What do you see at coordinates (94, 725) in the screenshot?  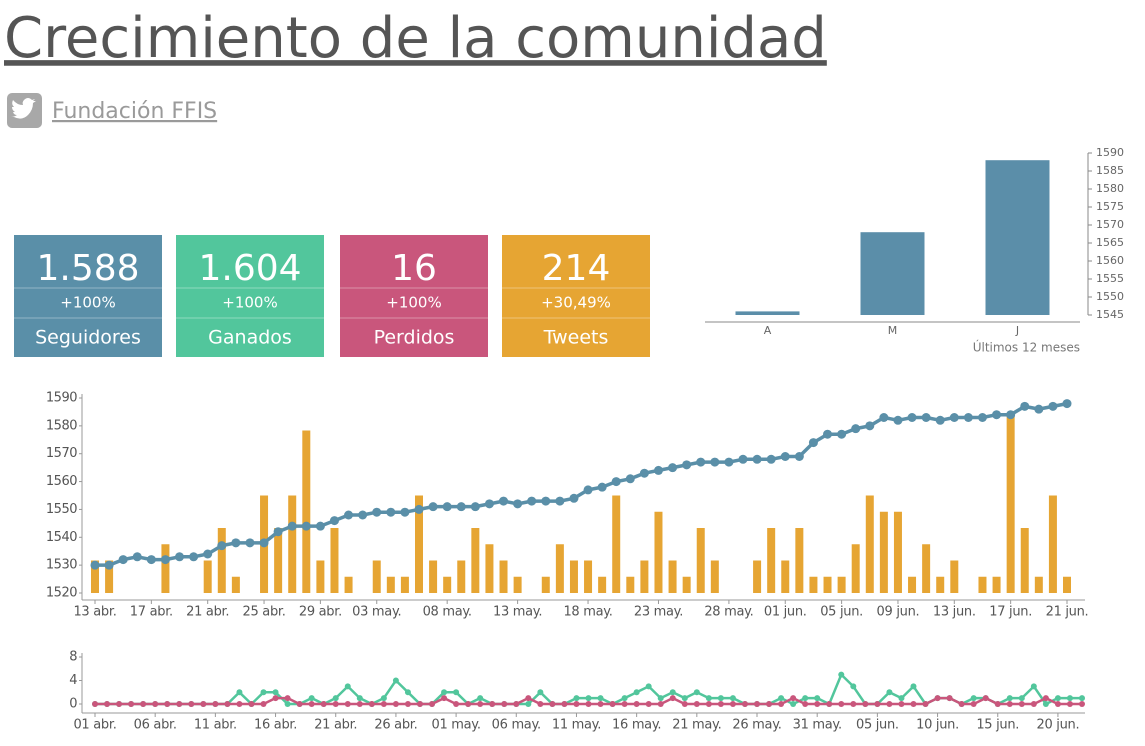 I see `x-tick-label: 01 abr.` at bounding box center [94, 725].